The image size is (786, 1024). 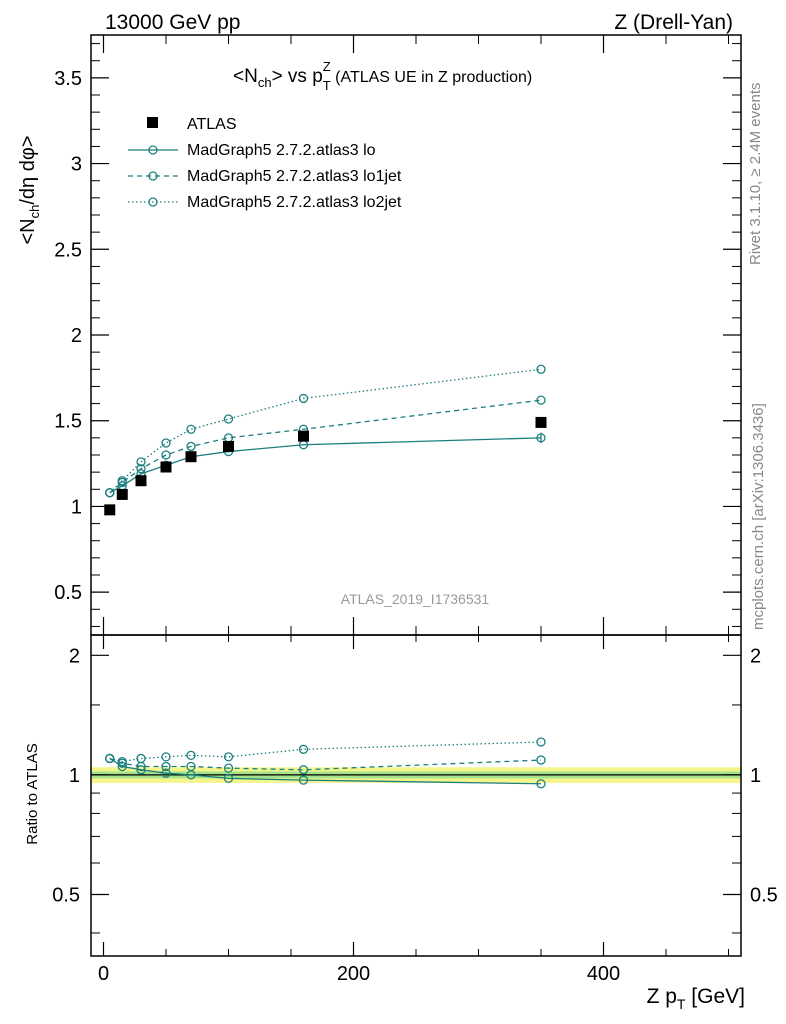 I want to click on xlabel-b: [GeV], so click(x=715, y=996).